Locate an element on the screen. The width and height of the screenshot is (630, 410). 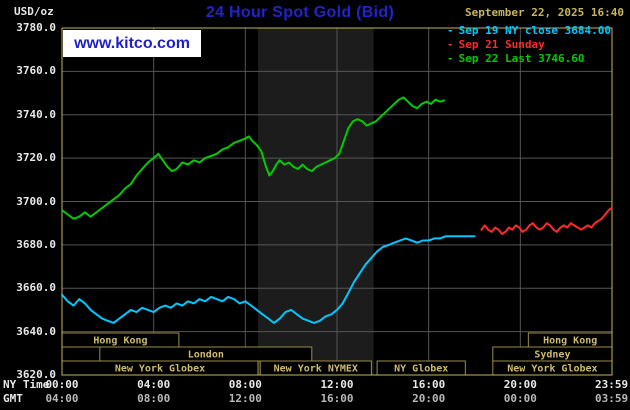
x-axis-tick-ny: 08:00 is located at coordinates (245, 384).